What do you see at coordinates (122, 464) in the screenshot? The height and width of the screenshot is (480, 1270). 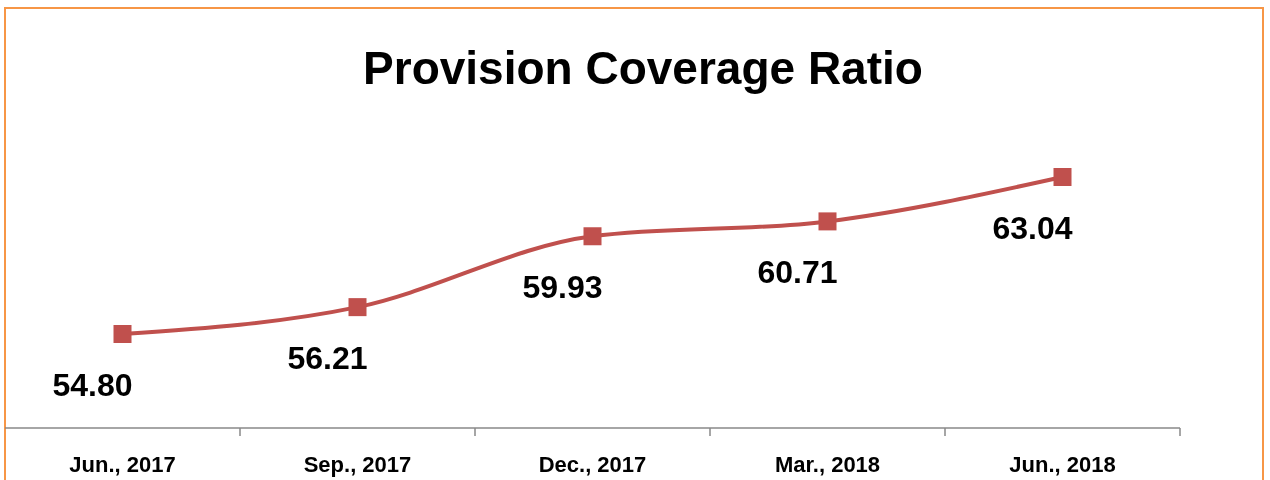 I see `x-tick-label: Jun., 2017` at bounding box center [122, 464].